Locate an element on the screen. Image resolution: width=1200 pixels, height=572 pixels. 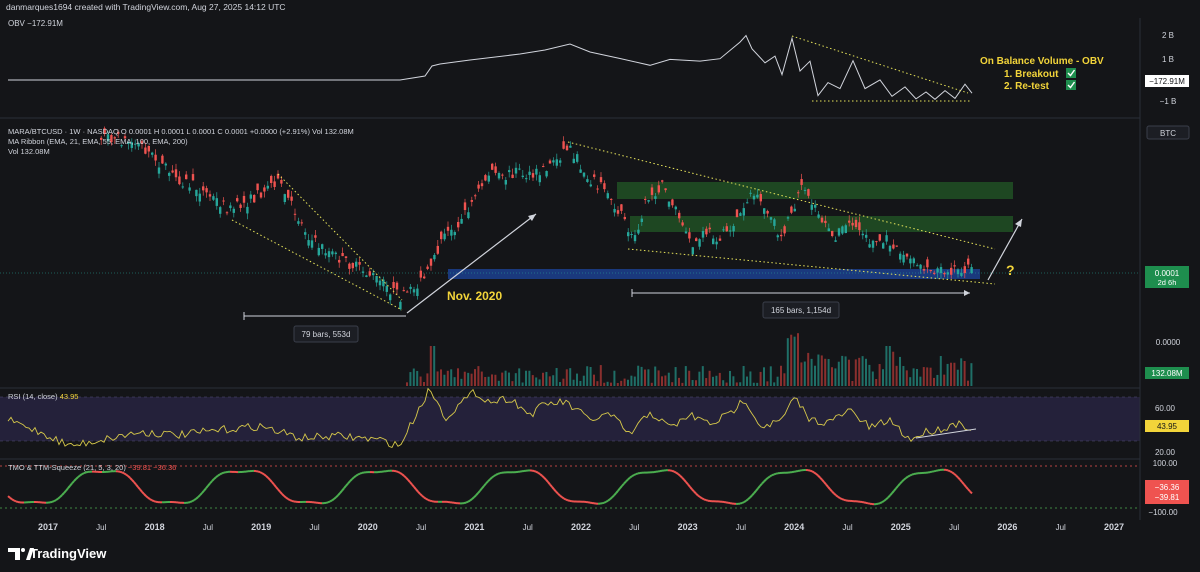
time-axis-label: 2023 is located at coordinates (688, 527).